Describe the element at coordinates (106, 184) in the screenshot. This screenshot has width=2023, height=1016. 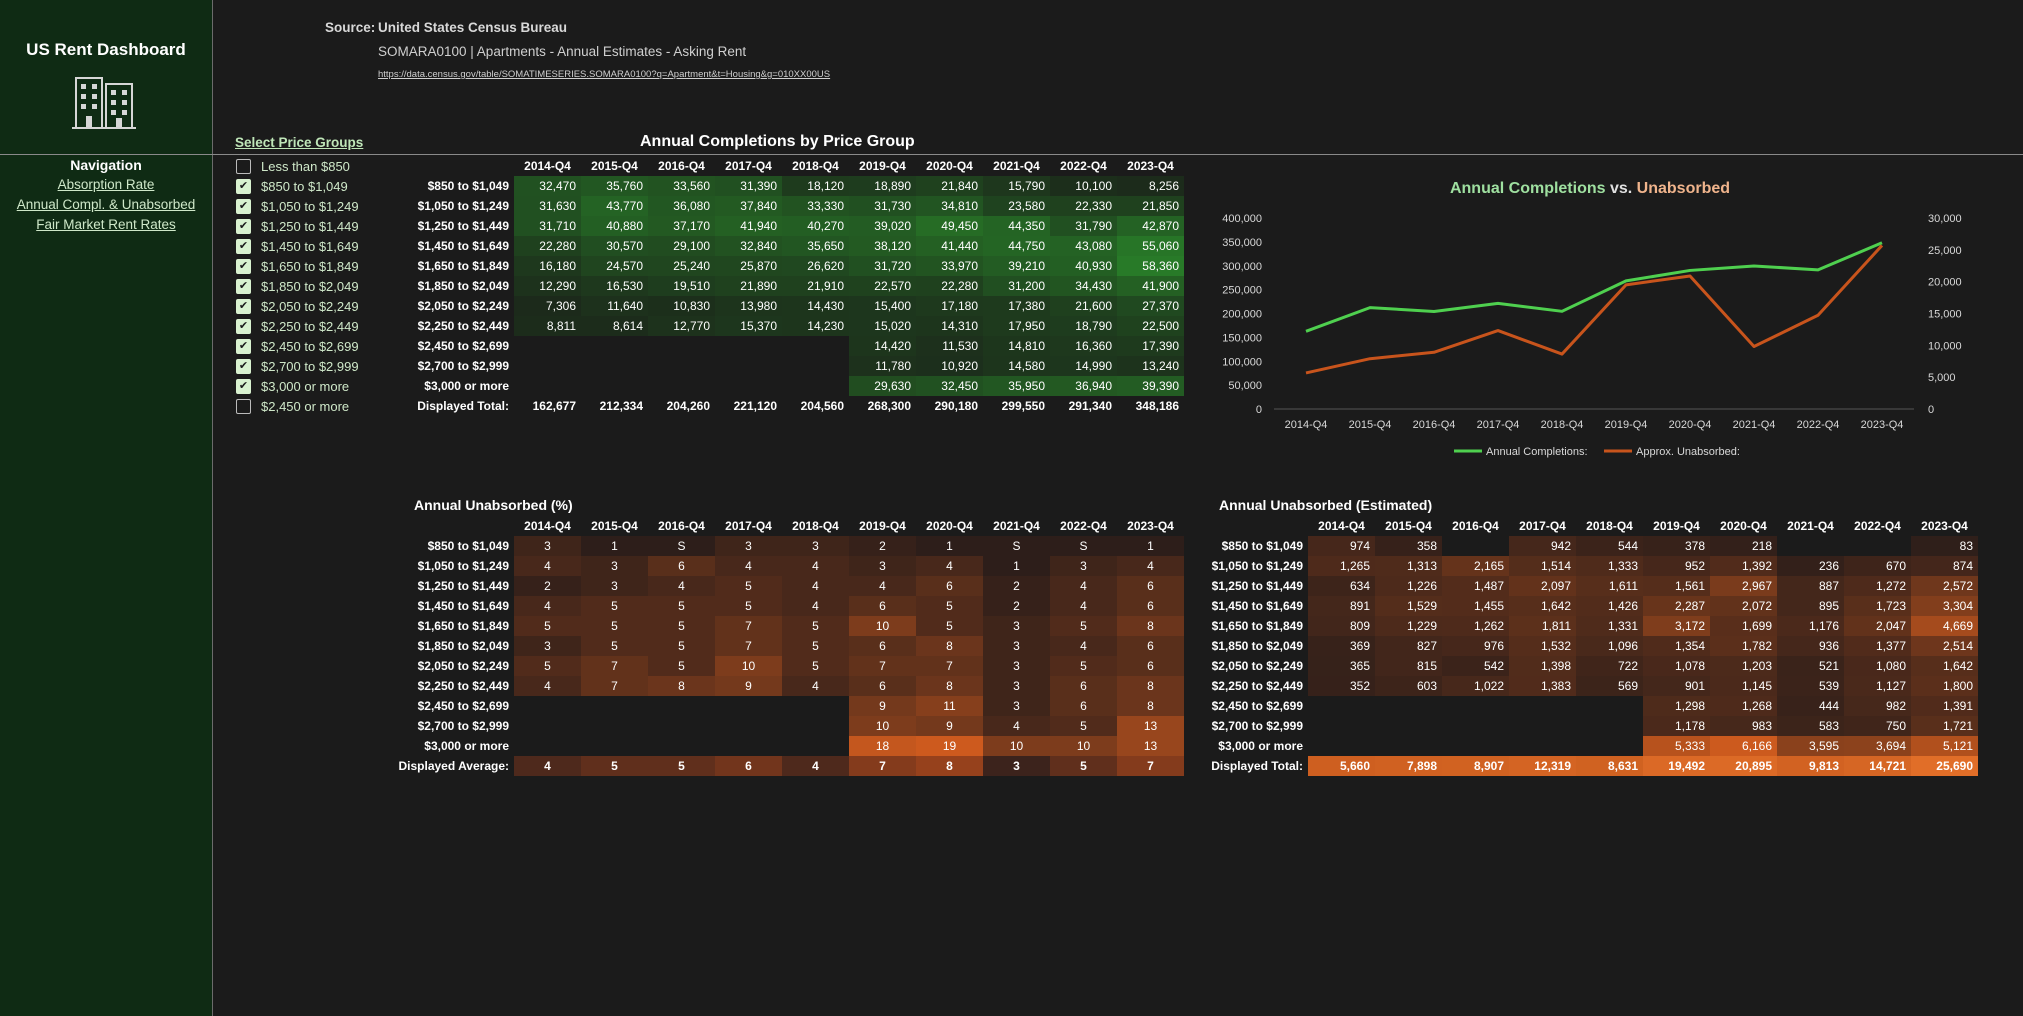
I see `nav-link-absorption-rate: Absorption Rate` at that location.